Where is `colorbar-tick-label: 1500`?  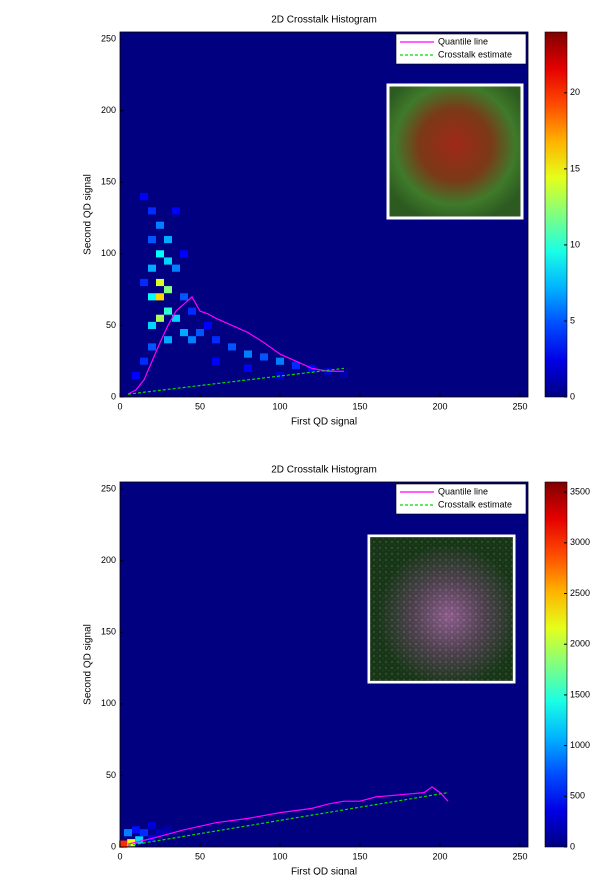 colorbar-tick-label: 1500 is located at coordinates (580, 694).